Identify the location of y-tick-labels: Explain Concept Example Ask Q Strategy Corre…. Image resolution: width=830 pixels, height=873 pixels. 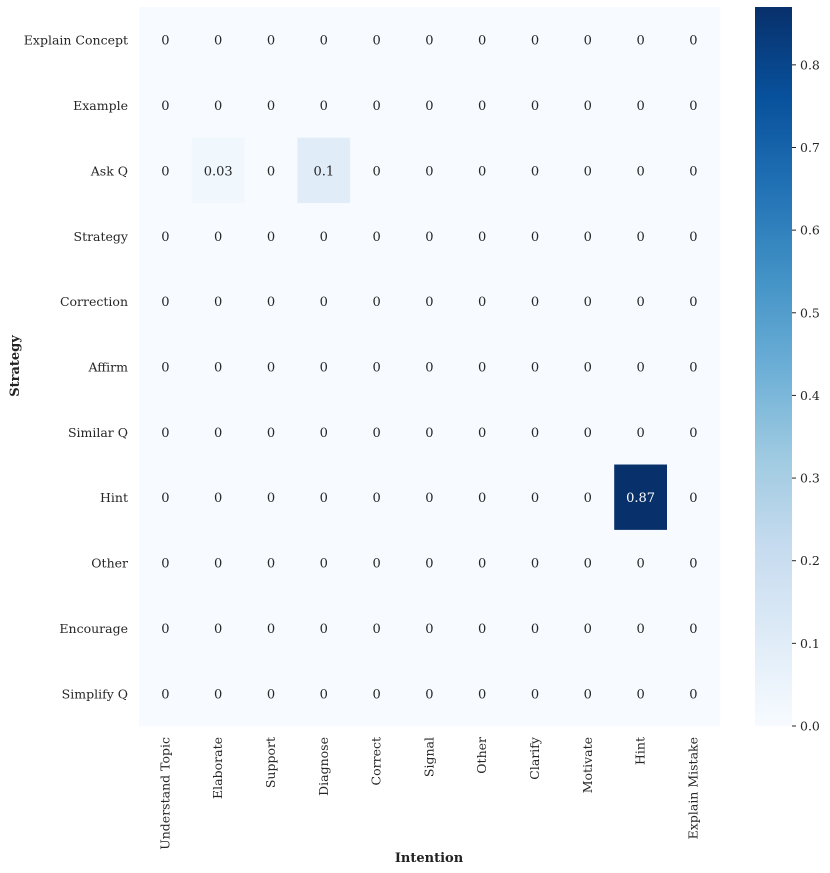
(76, 367).